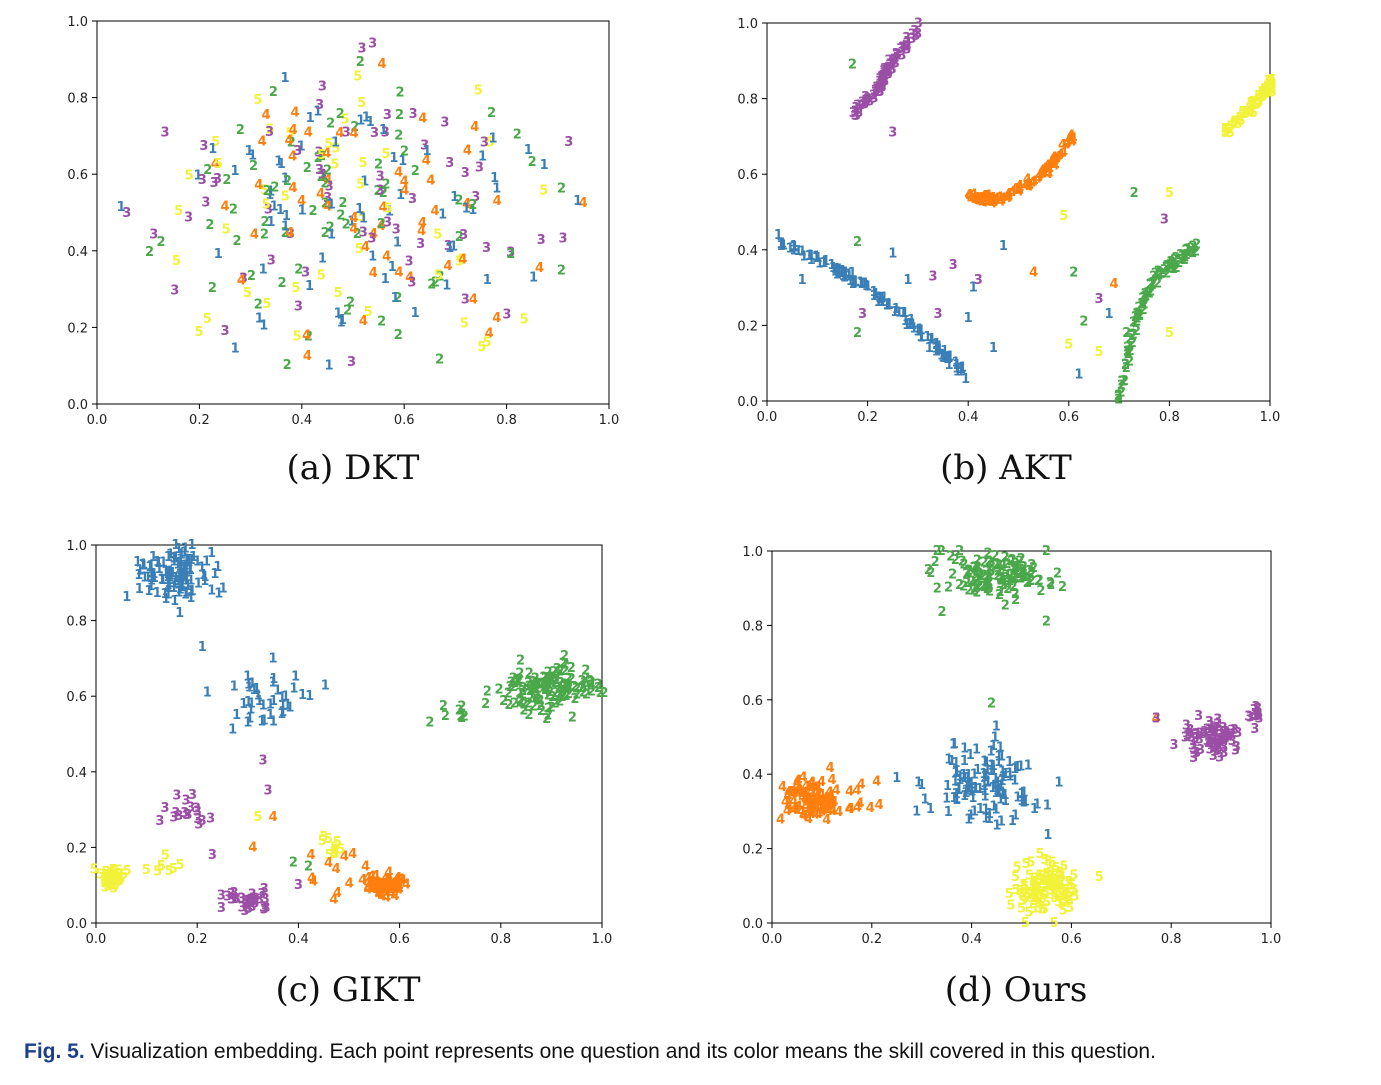 The height and width of the screenshot is (1085, 1381). What do you see at coordinates (404, 420) in the screenshot?
I see `x-tick-label: 0.6` at bounding box center [404, 420].